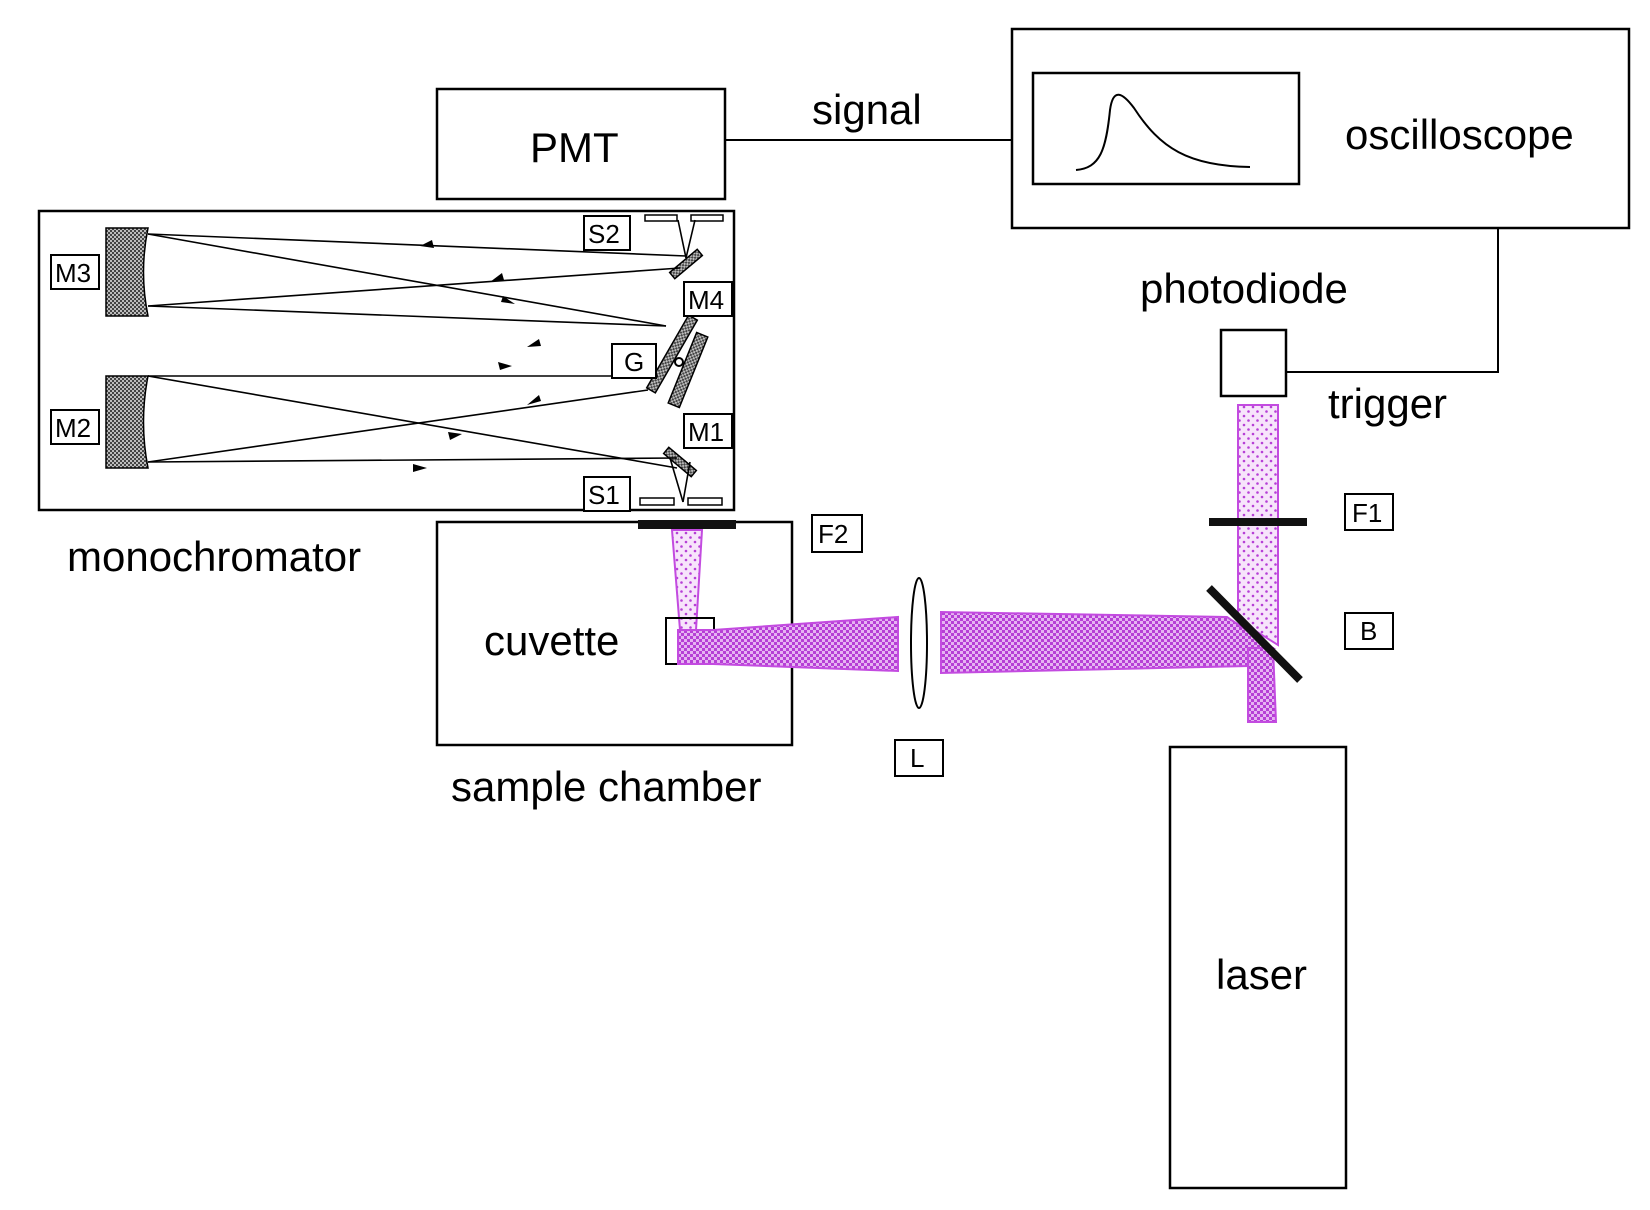 This screenshot has width=1650, height=1210. I want to click on oscilloscope: oscilloscope, so click(1320, 128).